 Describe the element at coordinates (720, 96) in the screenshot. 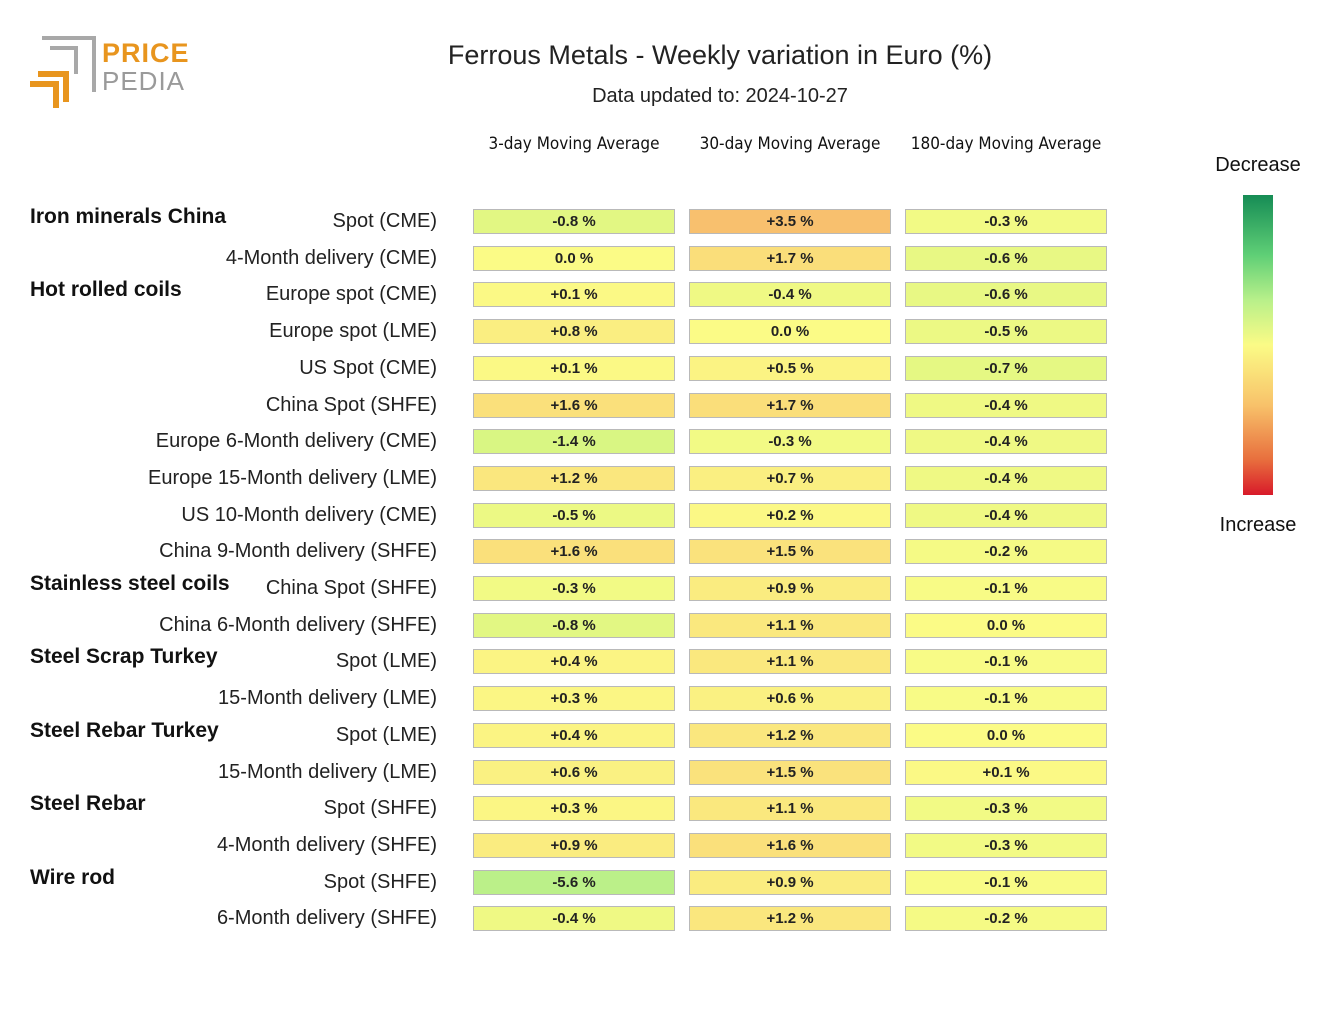

I see `chart-subtitle: Data updated to: 2024-10-27` at that location.